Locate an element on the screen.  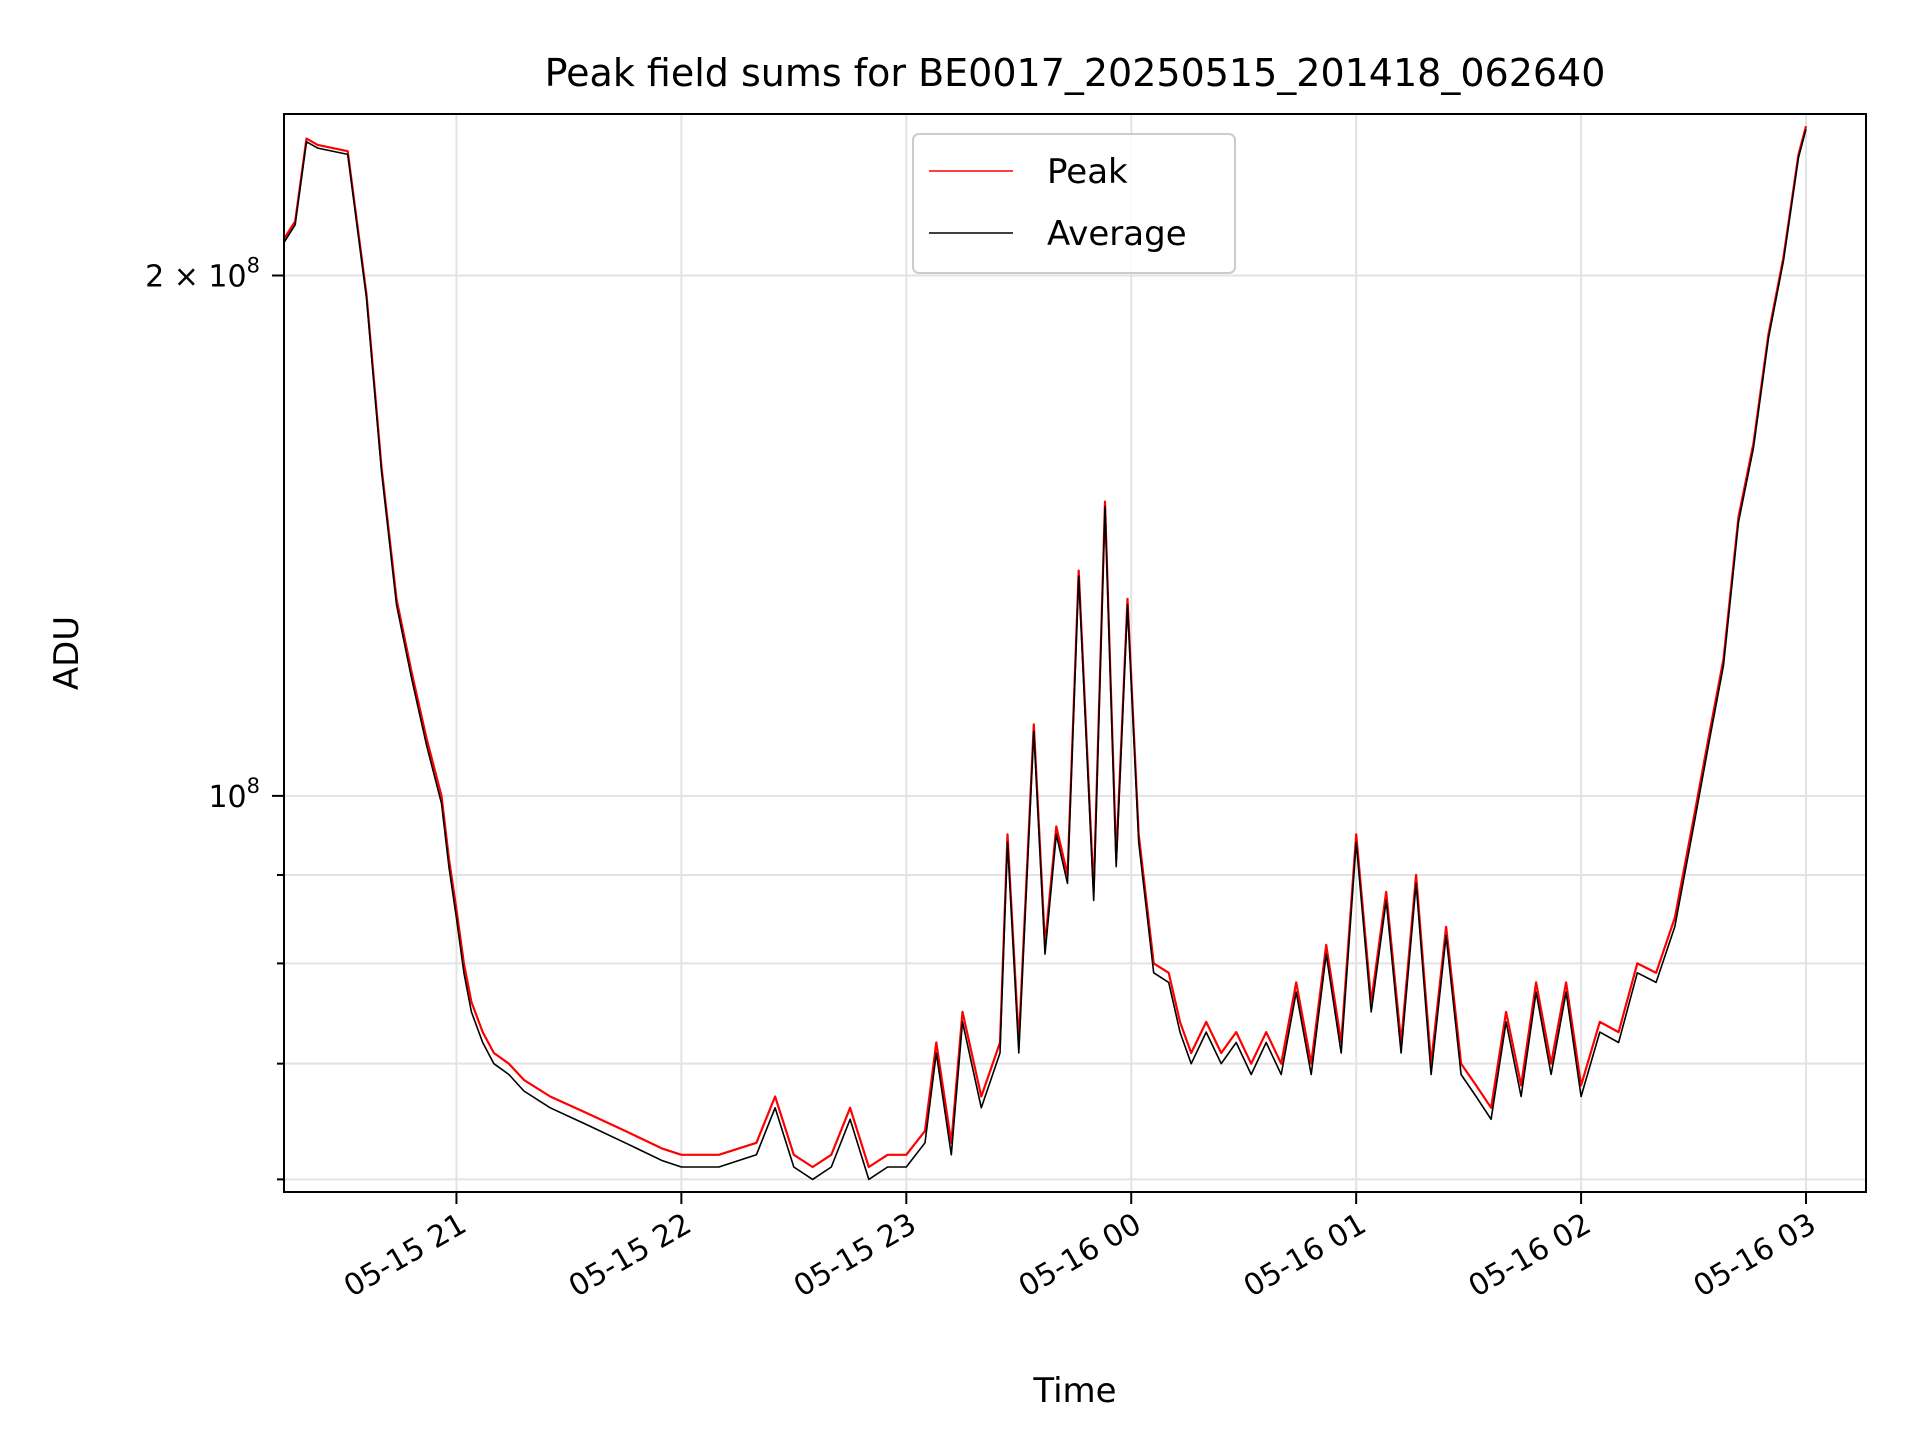
x-axis-label: Time is located at coordinates (1074, 1391).